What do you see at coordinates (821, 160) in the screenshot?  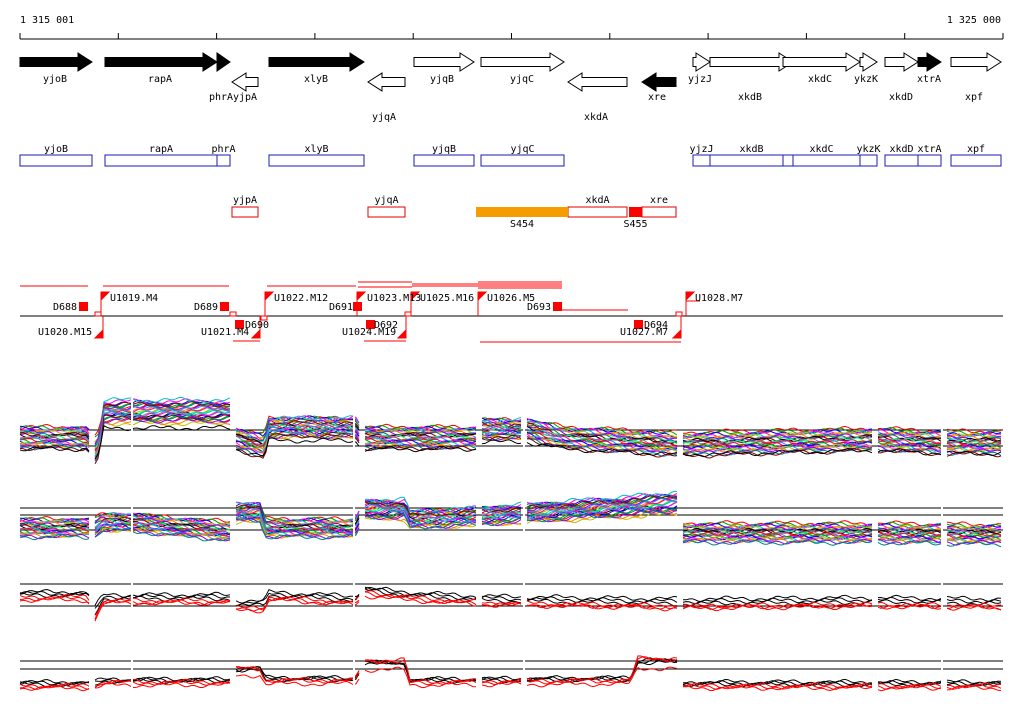 I see `blue-box-xkdC` at bounding box center [821, 160].